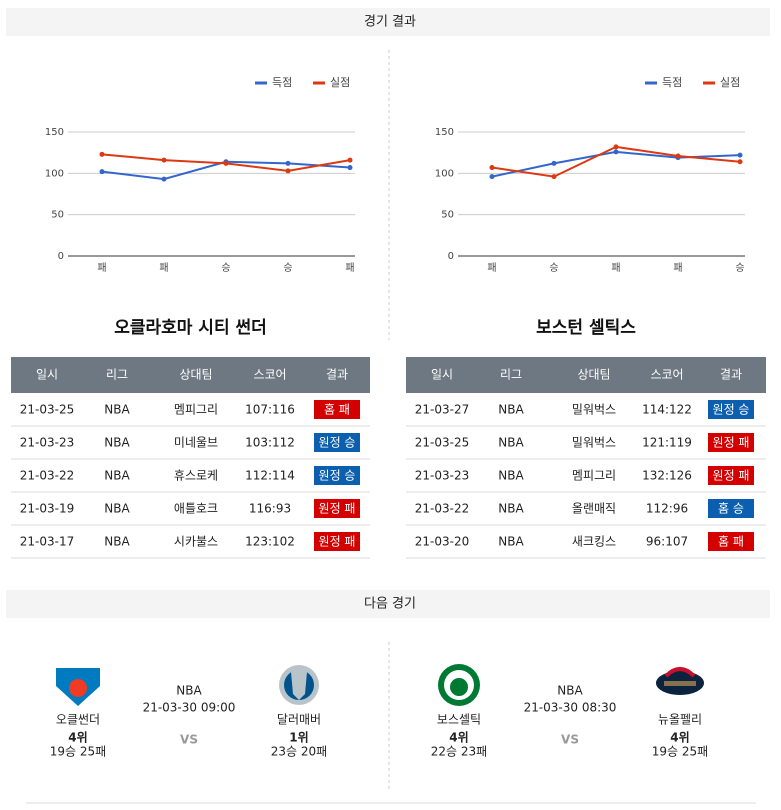  What do you see at coordinates (442, 410) in the screenshot?
I see `table-cell: 21-03-27` at bounding box center [442, 410].